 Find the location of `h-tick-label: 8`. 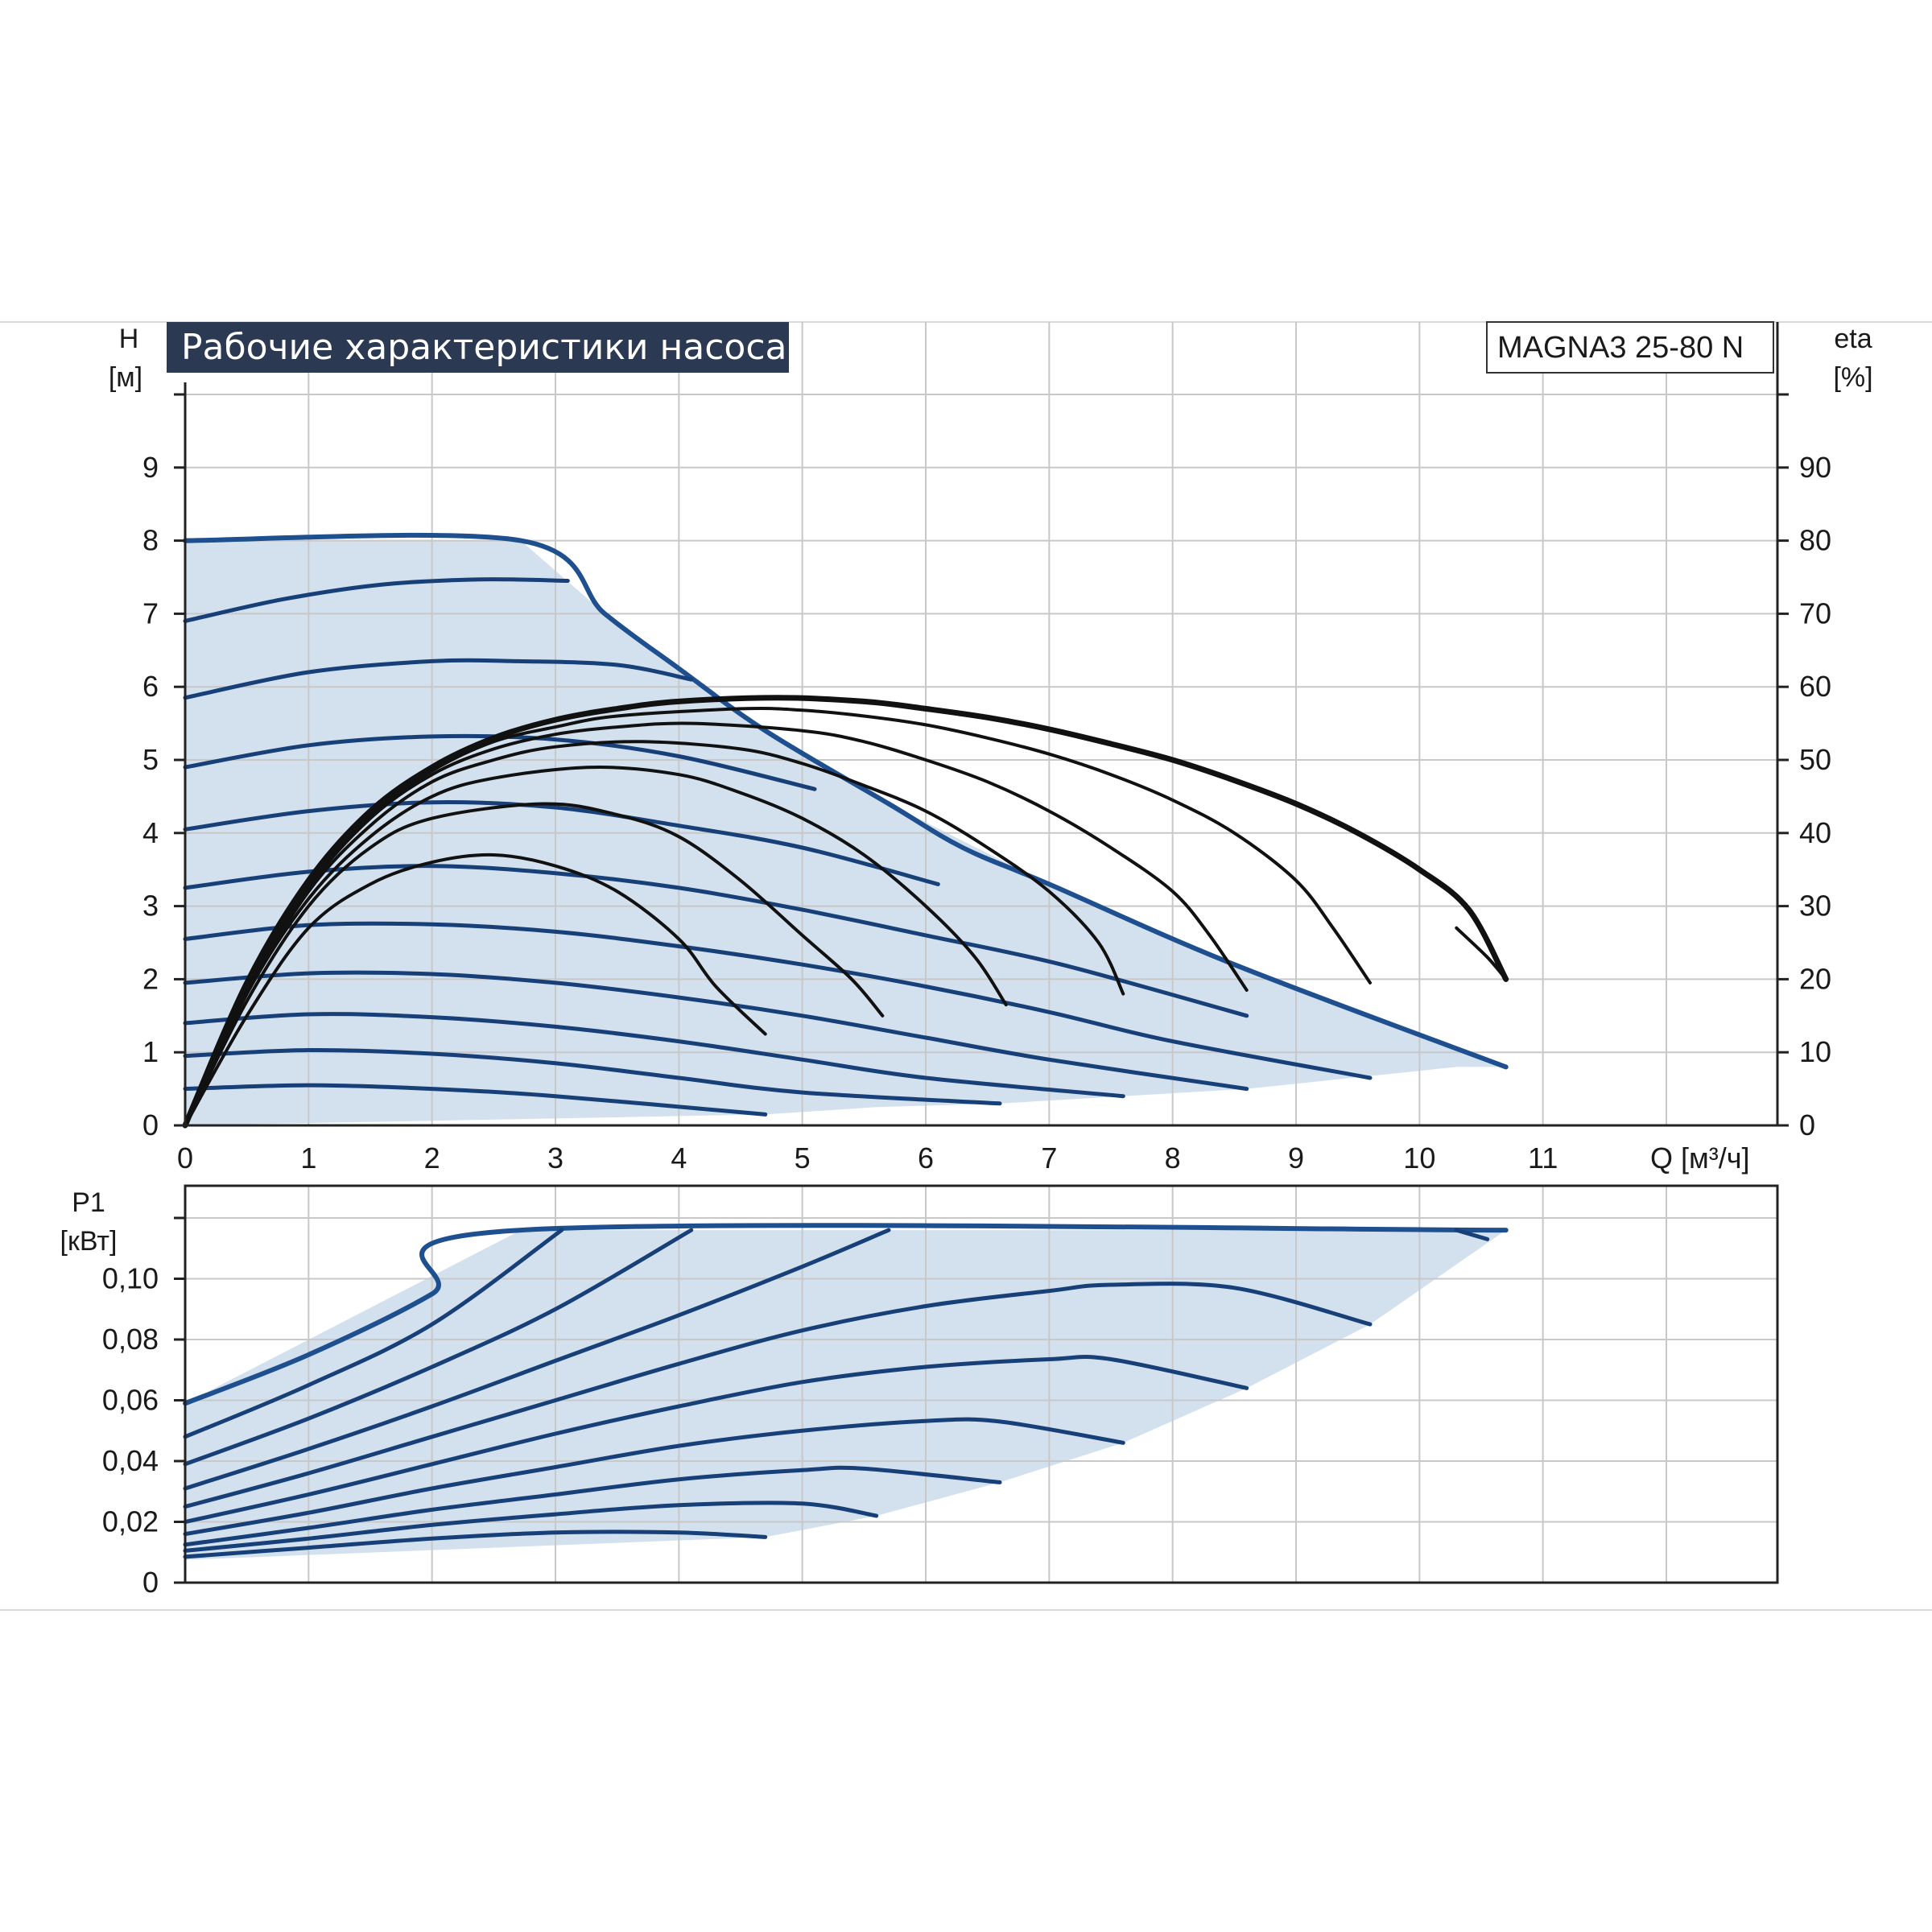

h-tick-label: 8 is located at coordinates (150, 540).